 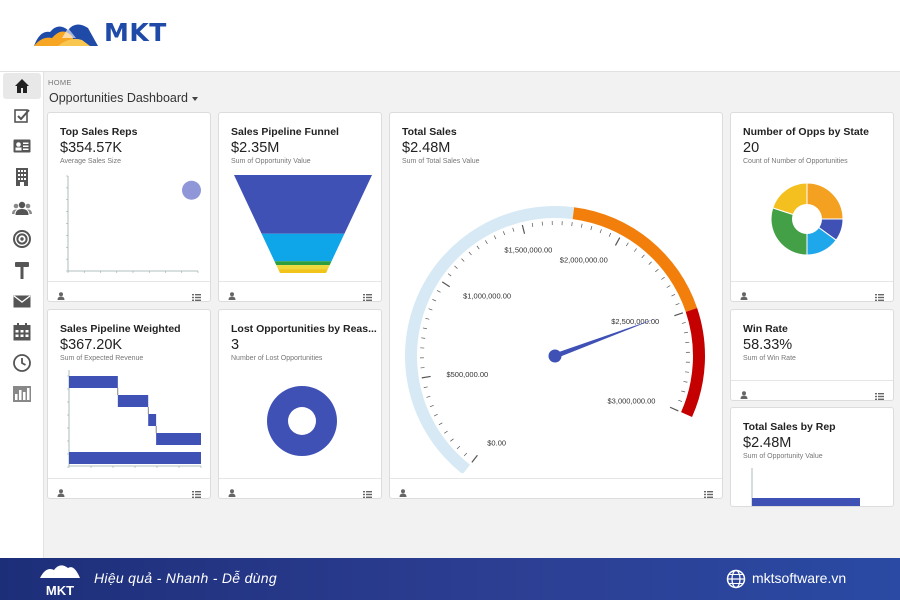 What do you see at coordinates (134, 419) in the screenshot?
I see `sales-pipeline-weighted-waterfall-chart` at bounding box center [134, 419].